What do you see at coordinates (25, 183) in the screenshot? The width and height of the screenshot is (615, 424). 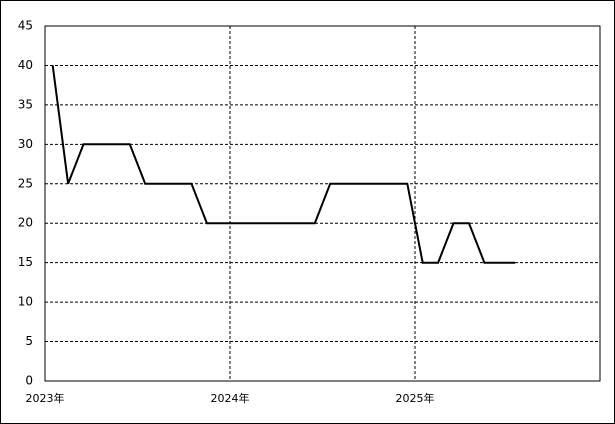 I see `y-tick-label: 25` at bounding box center [25, 183].